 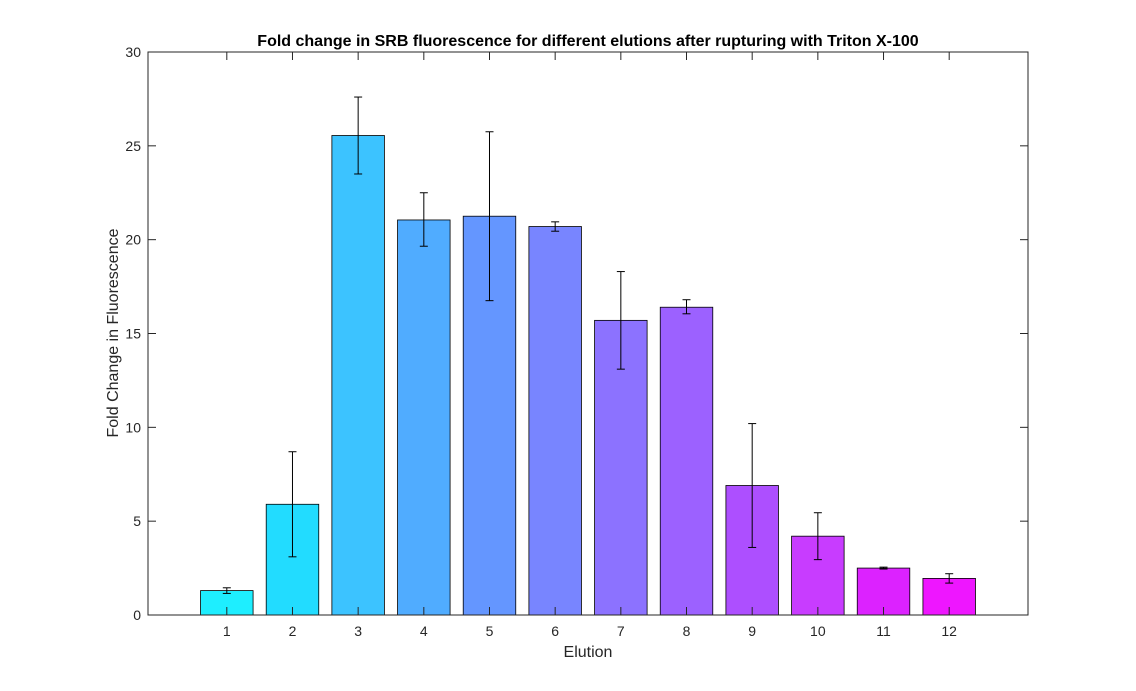 I want to click on x-tick-label: 11, so click(x=883, y=631).